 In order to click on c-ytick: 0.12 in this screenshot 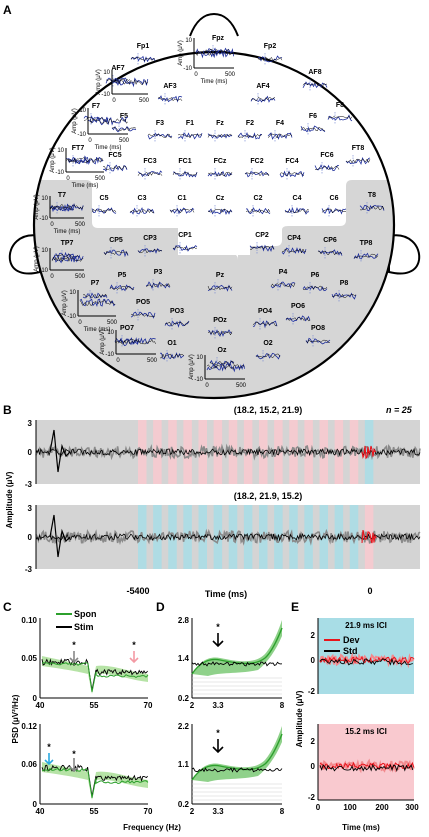, I will do `click(29, 726)`.